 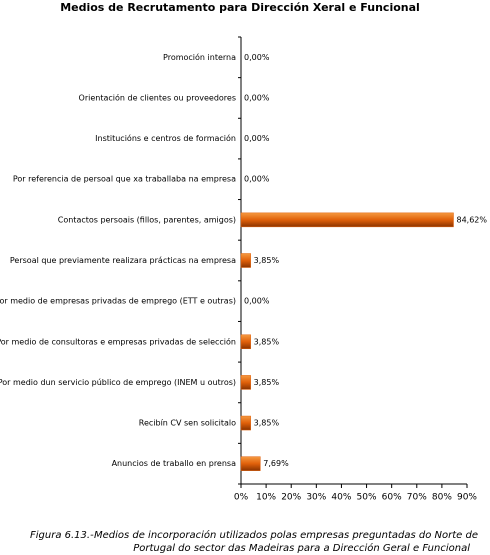 I want to click on x-tick-label: 30%, so click(x=316, y=498).